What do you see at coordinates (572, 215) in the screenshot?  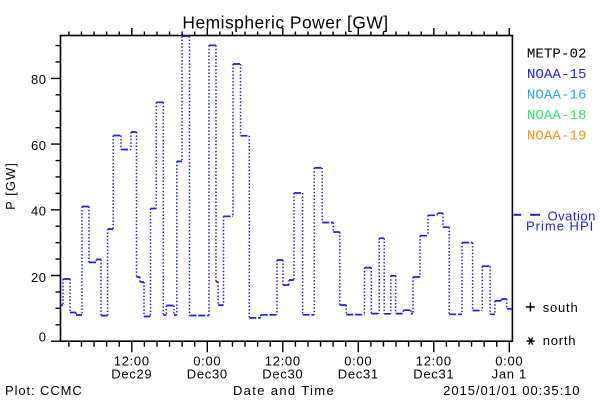 I see `svg-text: Ovation` at bounding box center [572, 215].